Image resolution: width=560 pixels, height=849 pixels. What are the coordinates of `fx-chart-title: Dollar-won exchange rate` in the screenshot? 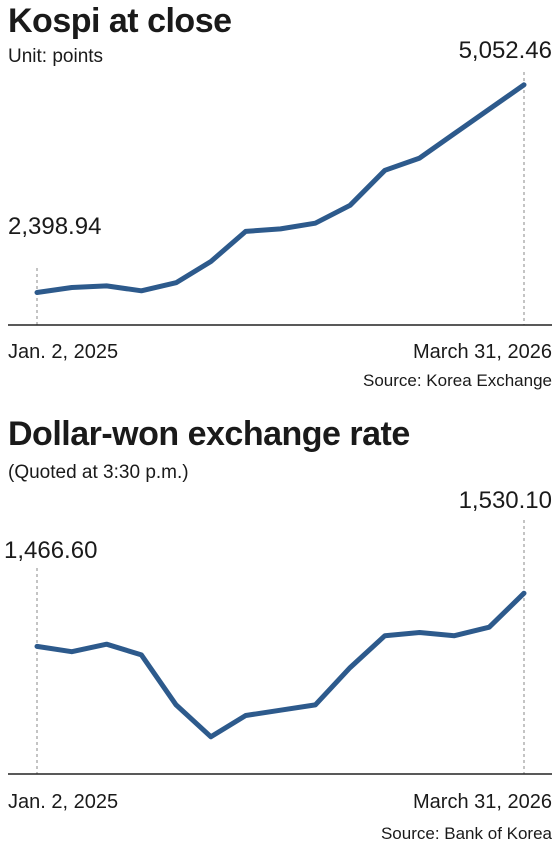 It's located at (209, 434).